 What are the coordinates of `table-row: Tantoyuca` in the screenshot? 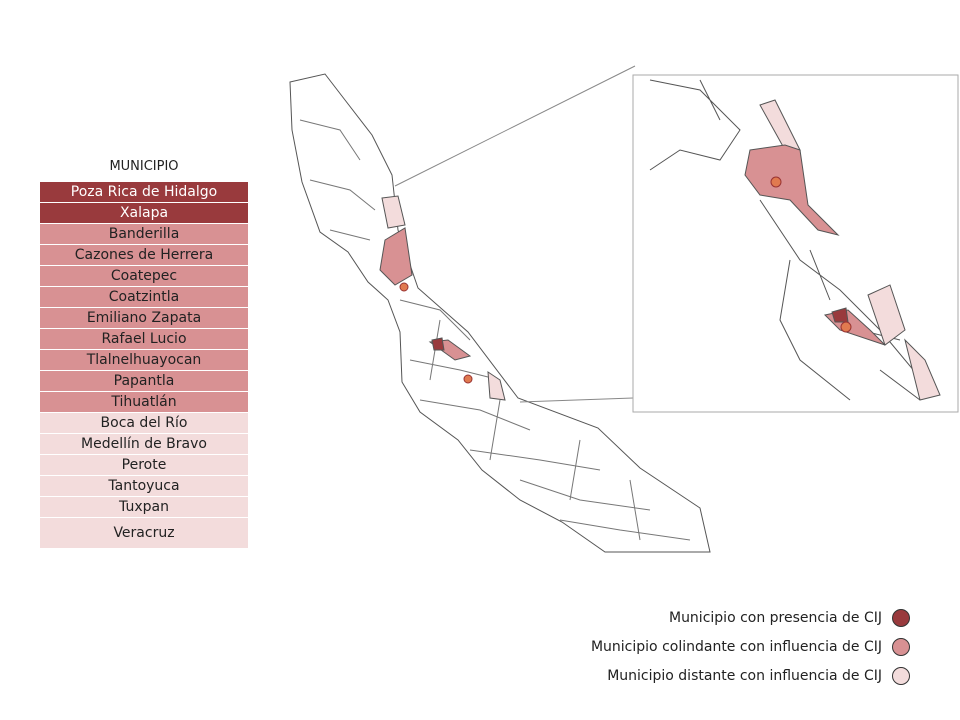 It's located at (144, 486).